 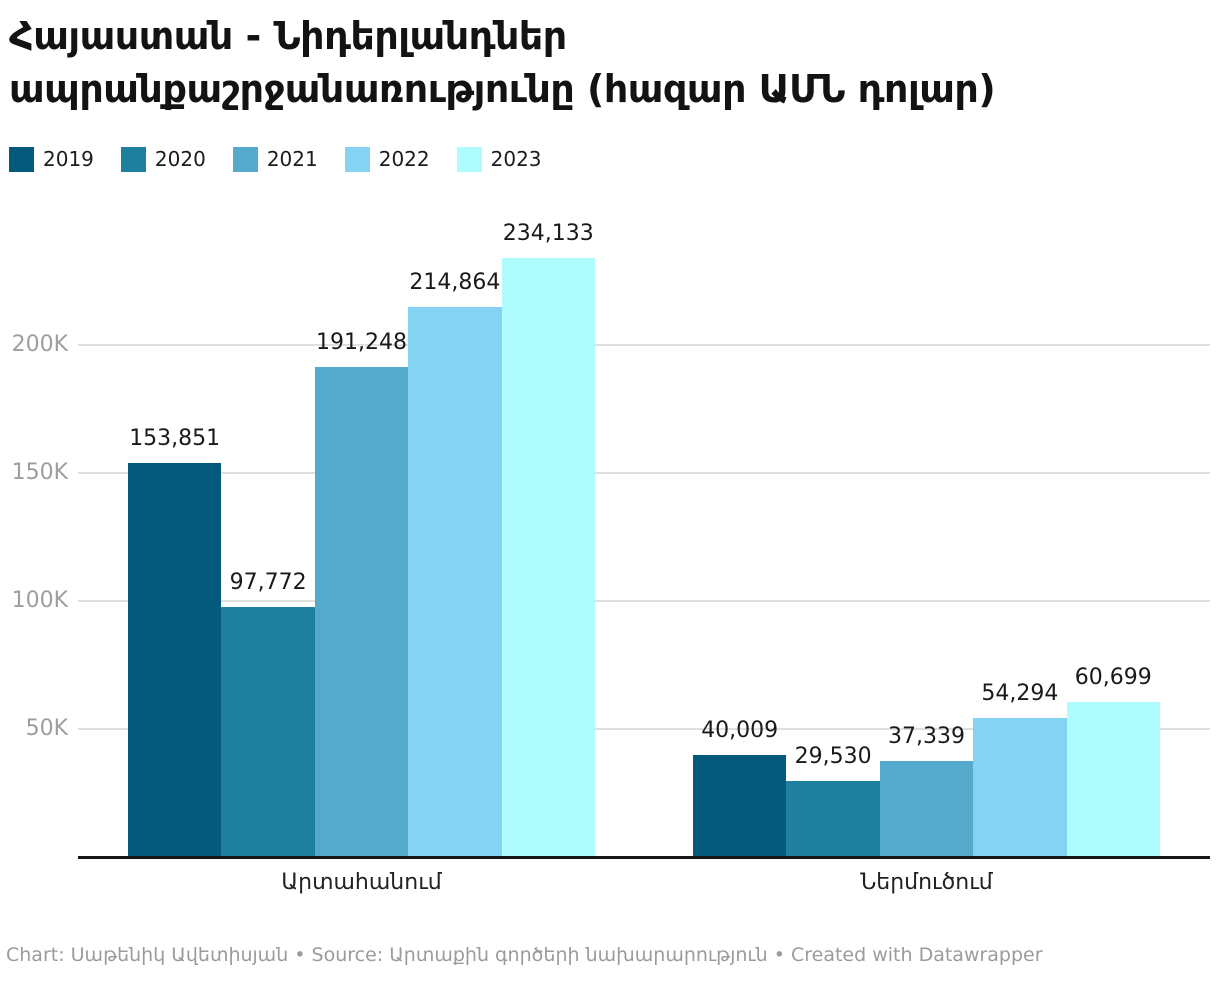 I want to click on legend-label: 2020, so click(x=180, y=159).